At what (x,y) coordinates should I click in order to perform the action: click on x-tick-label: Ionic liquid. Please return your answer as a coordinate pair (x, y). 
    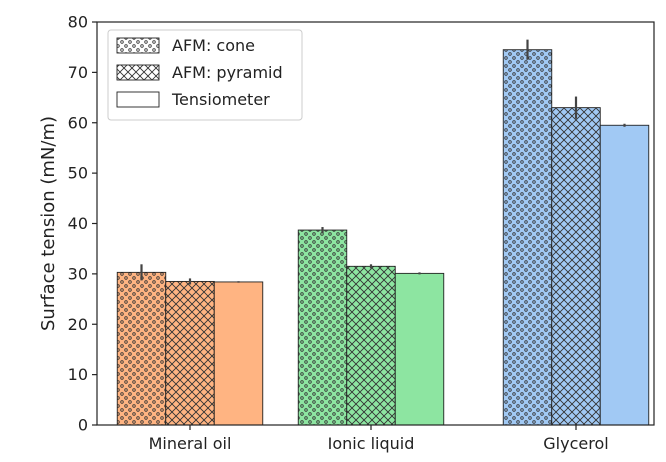
    Looking at the image, I should click on (371, 443).